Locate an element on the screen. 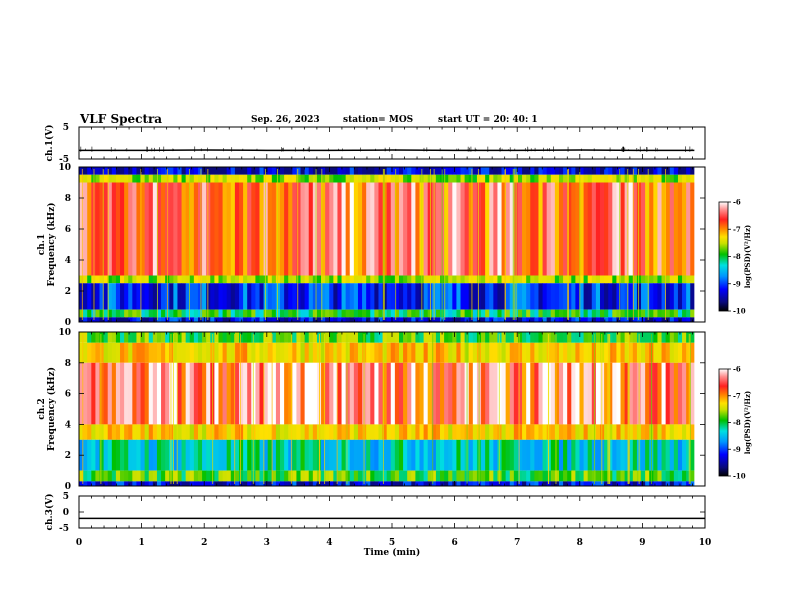  y-axis-label: Frequency (kHz) is located at coordinates (51, 244).